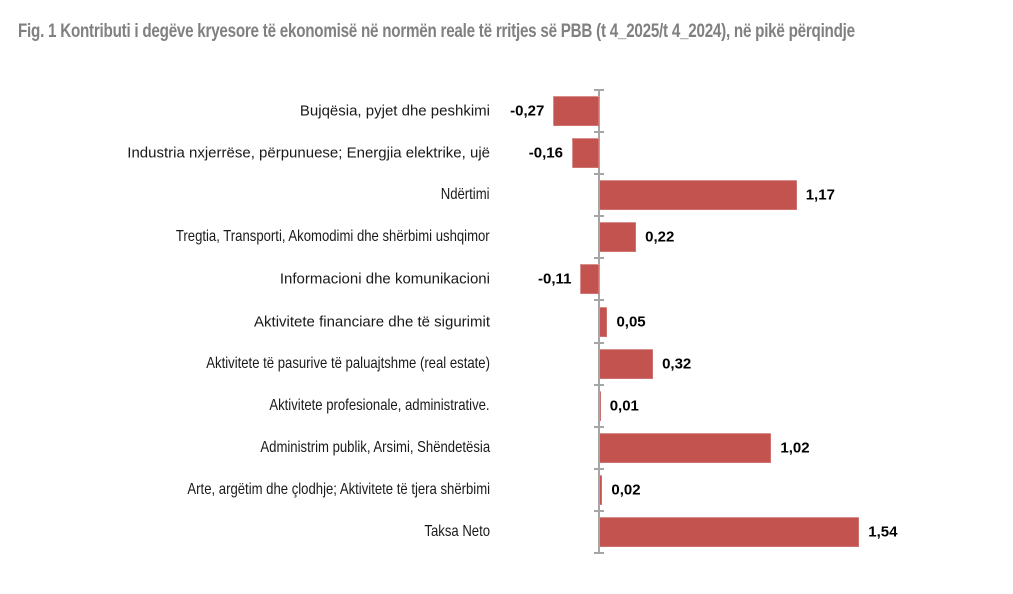  What do you see at coordinates (883, 532) in the screenshot?
I see `value-label: 1,54` at bounding box center [883, 532].